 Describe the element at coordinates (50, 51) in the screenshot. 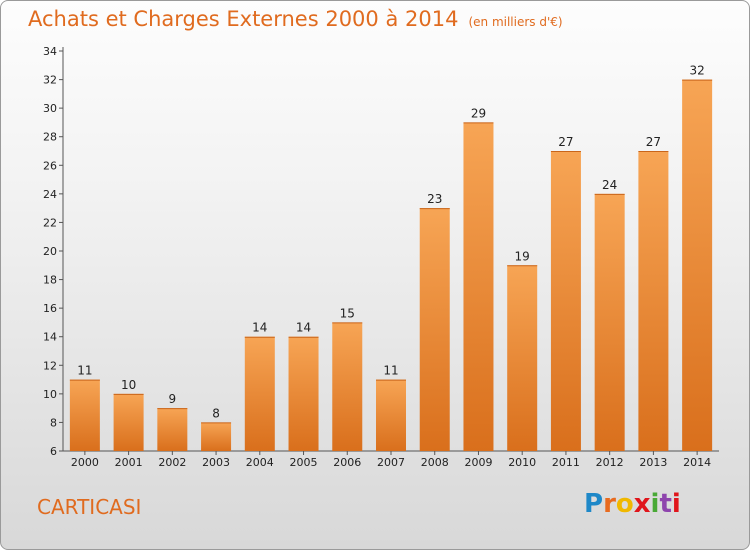

I see `y-tick-label: 34` at that location.